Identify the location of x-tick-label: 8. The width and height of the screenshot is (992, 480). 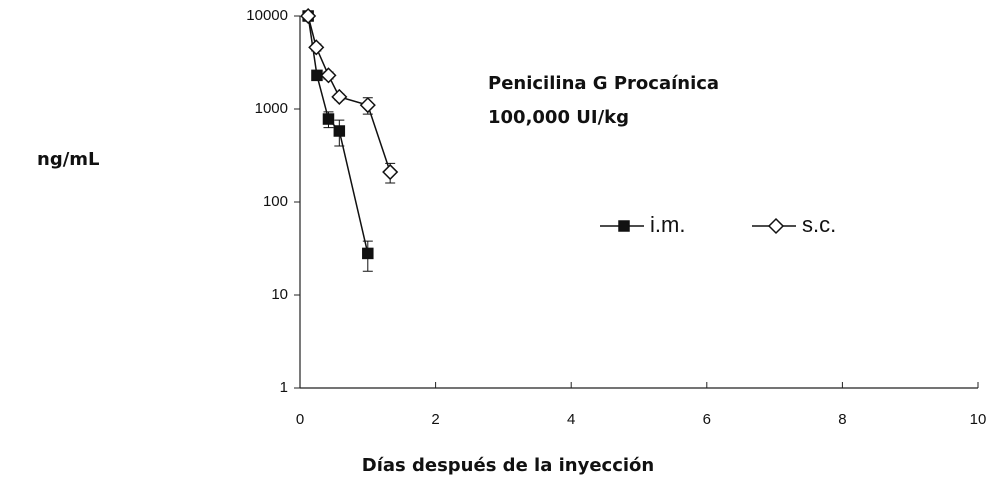
(842, 419).